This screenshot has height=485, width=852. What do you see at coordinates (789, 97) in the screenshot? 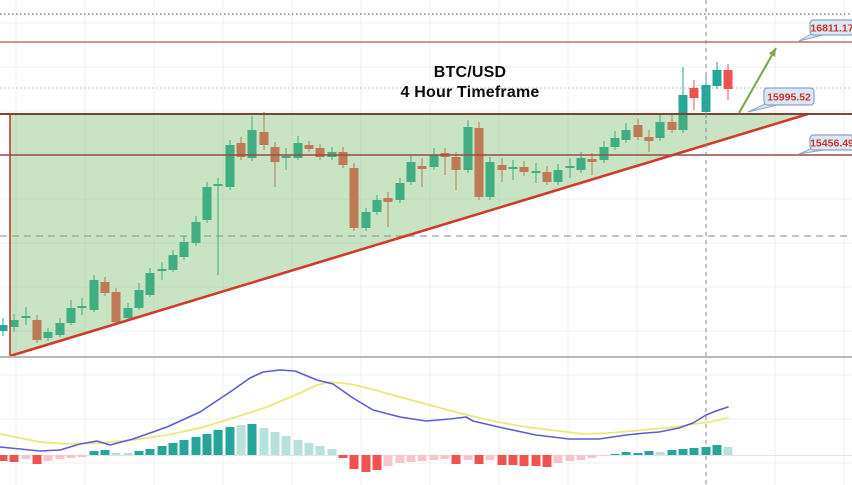
I see `price-label-text: 15995.52` at bounding box center [789, 97].